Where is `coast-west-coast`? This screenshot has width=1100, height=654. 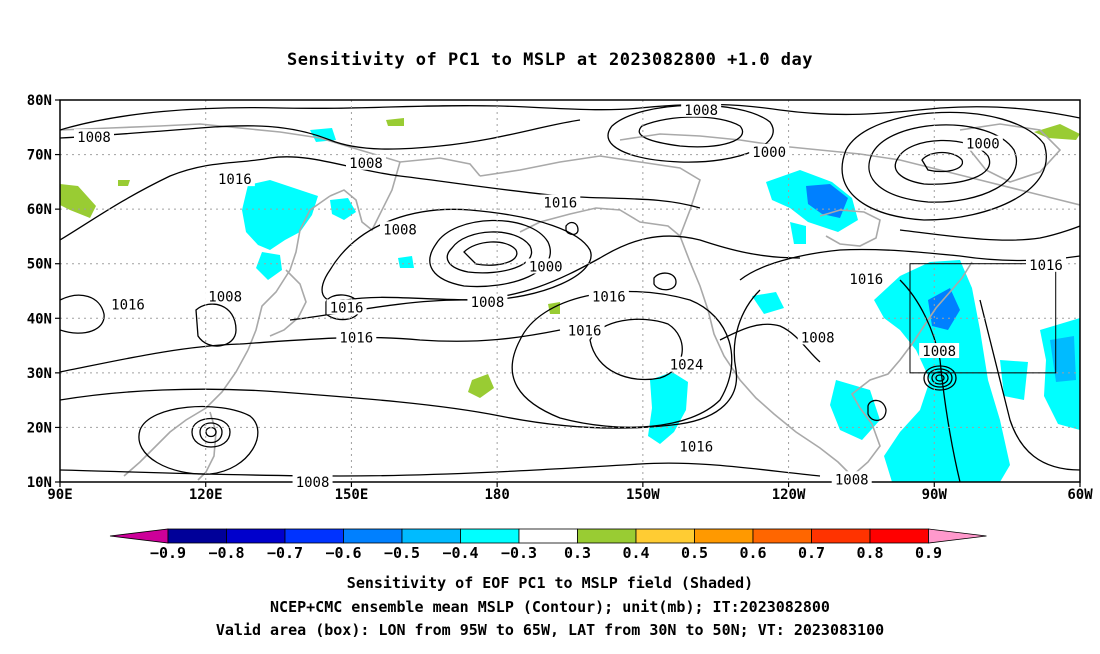
coast-west-coast is located at coordinates (766, 356).